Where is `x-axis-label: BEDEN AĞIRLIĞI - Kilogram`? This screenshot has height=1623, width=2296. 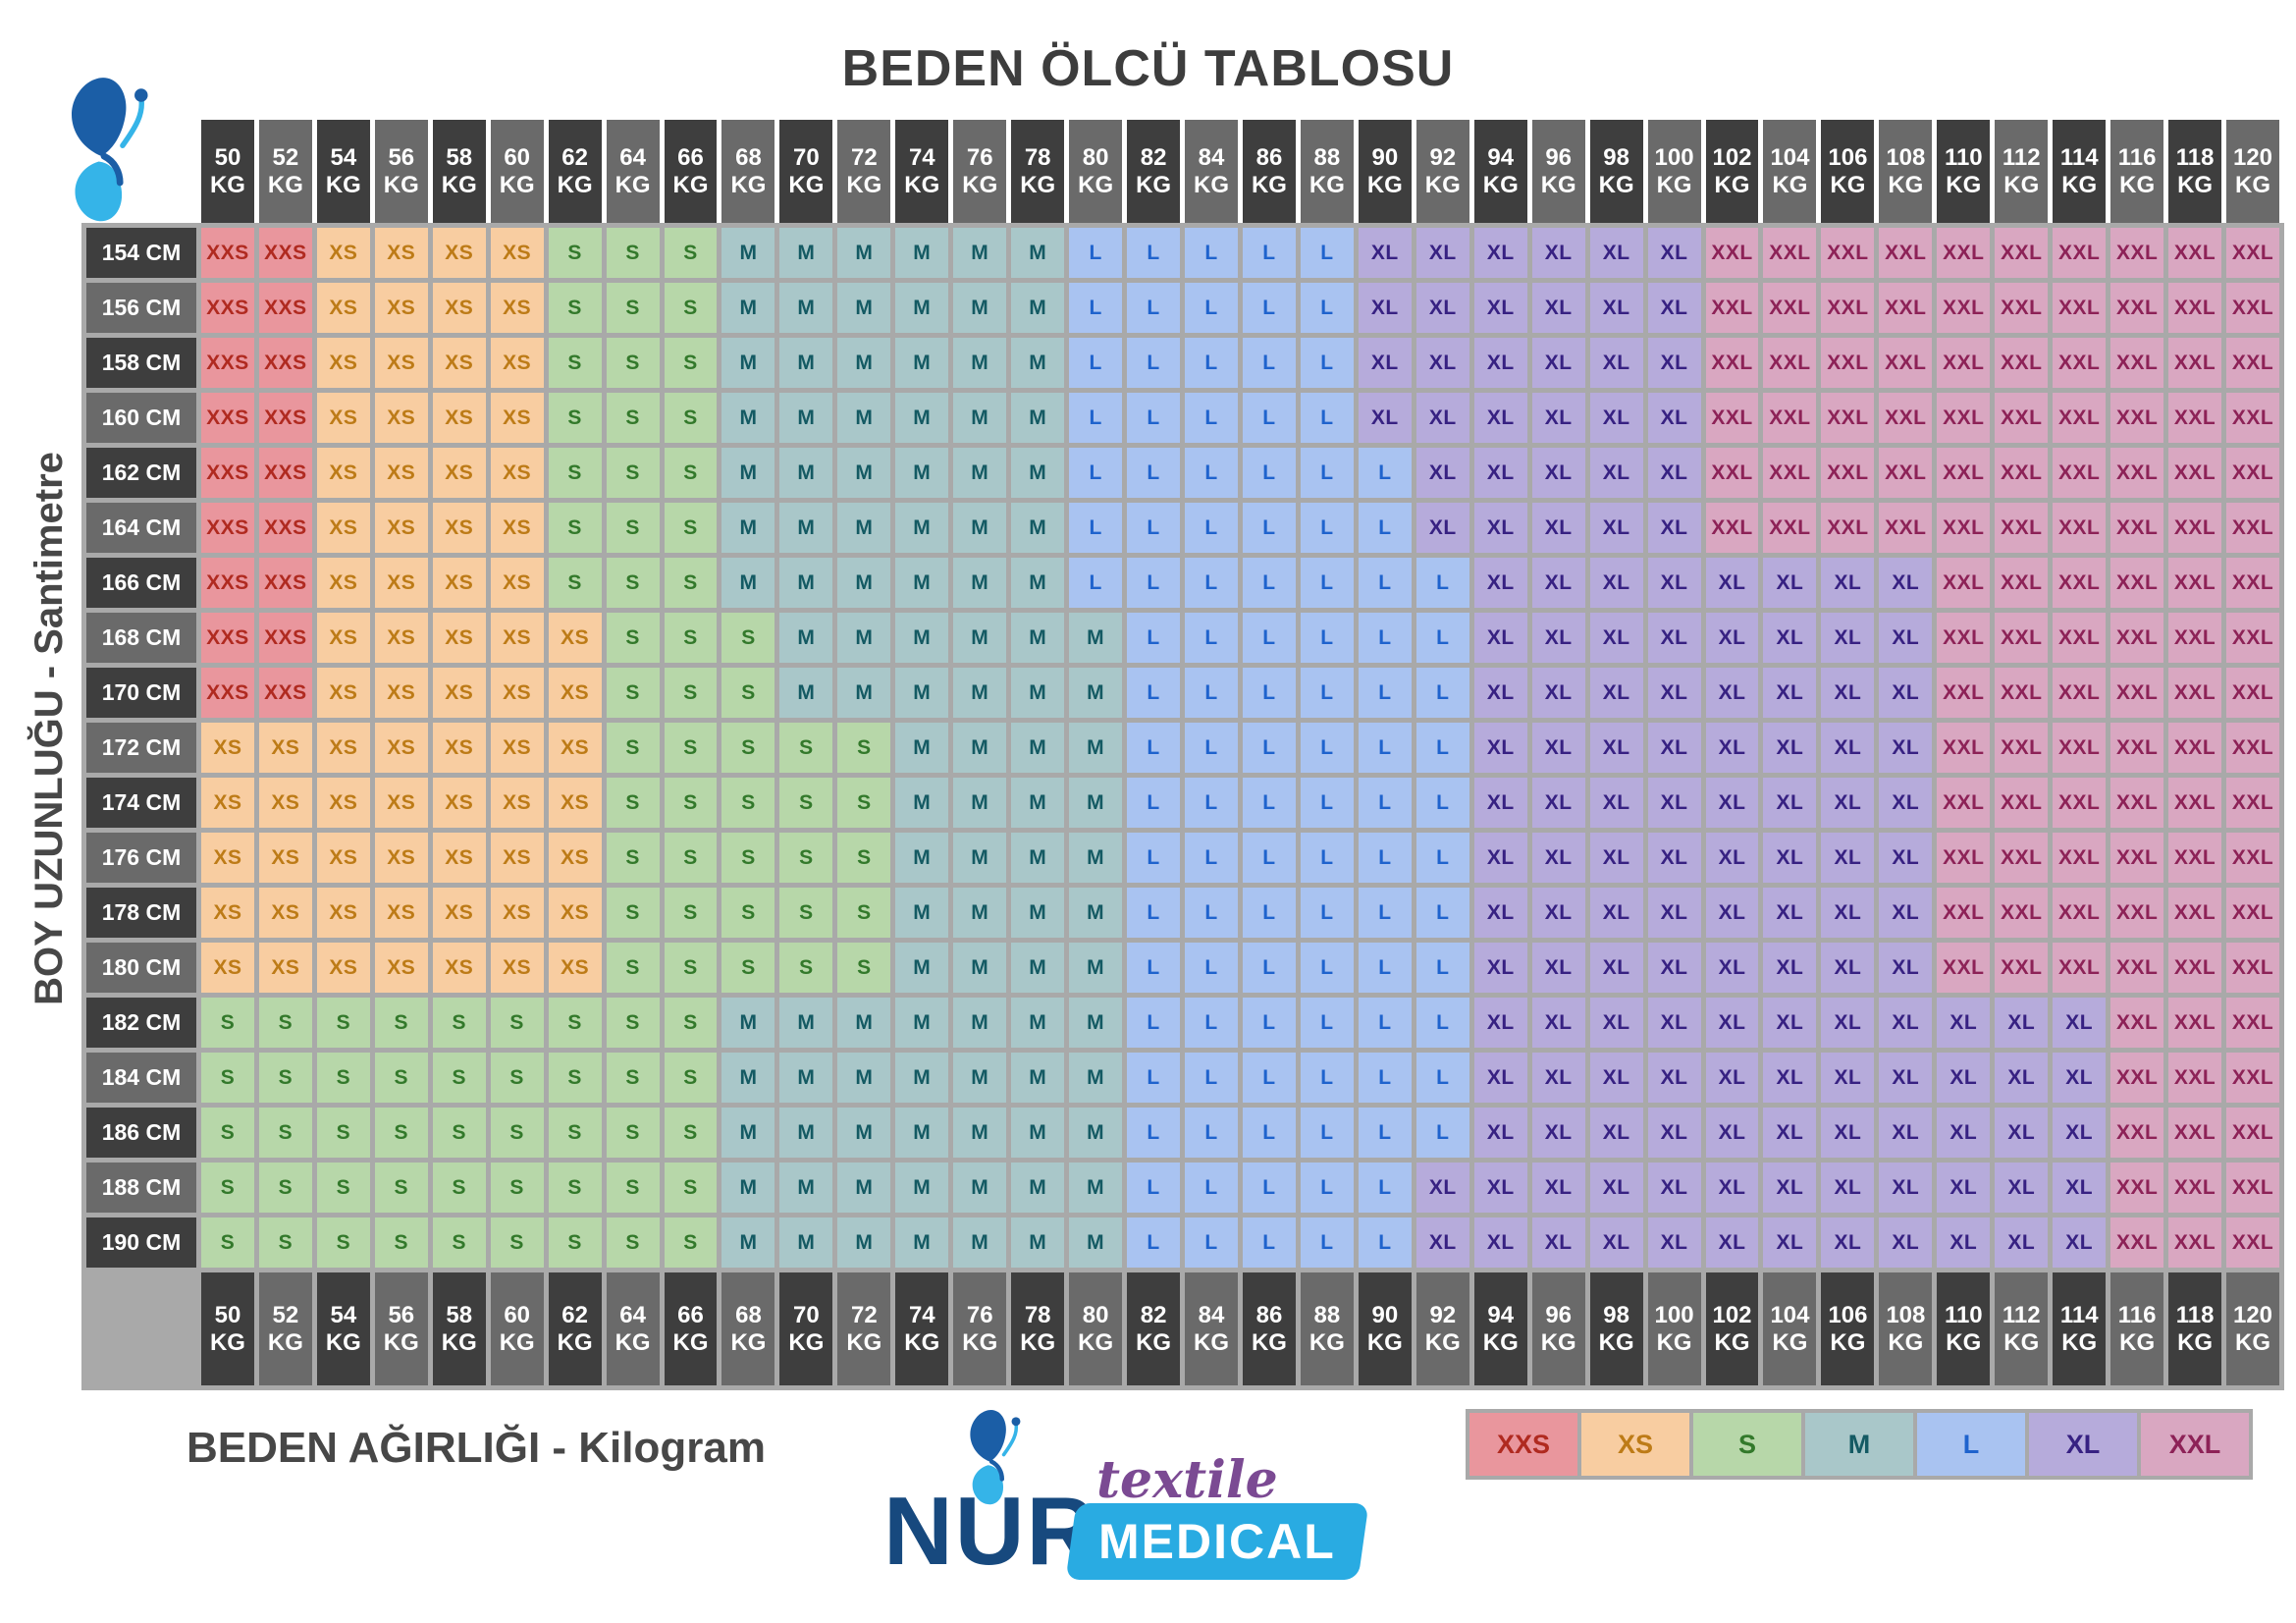
x-axis-label: BEDEN AĞIRLIĞI - Kilogram is located at coordinates (476, 1448).